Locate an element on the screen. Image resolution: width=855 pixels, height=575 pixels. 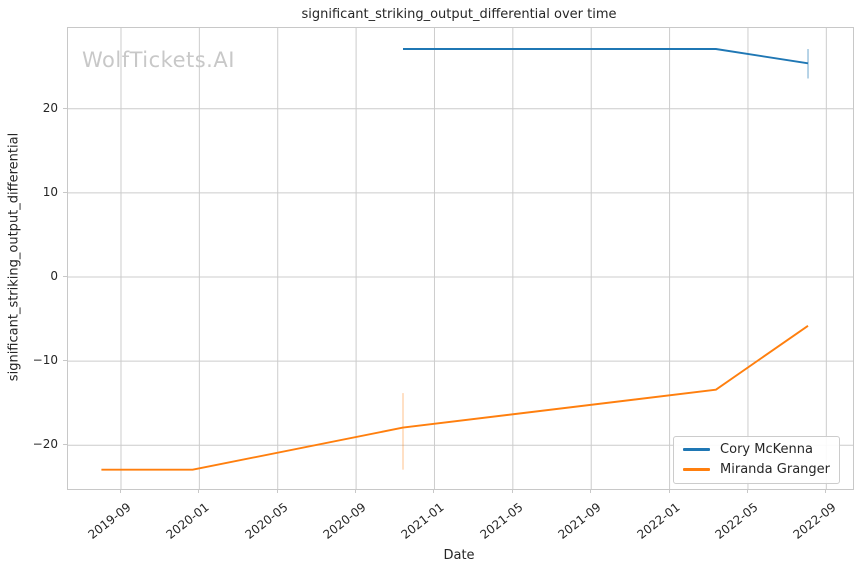
line-cory-mckenna is located at coordinates (606, 56).